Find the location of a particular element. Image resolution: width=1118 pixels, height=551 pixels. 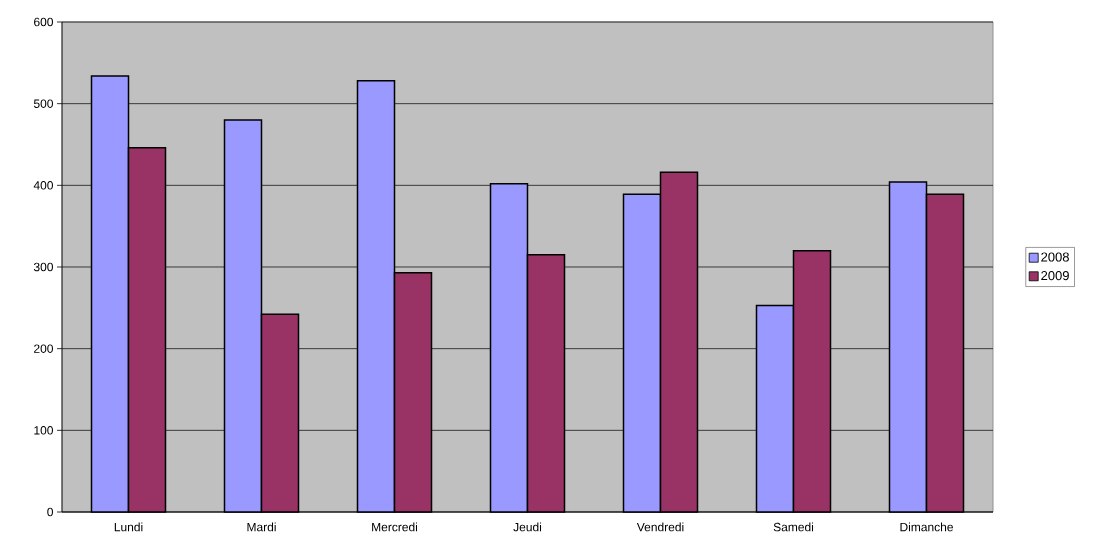

x-tick-label: Mercredi is located at coordinates (395, 527).